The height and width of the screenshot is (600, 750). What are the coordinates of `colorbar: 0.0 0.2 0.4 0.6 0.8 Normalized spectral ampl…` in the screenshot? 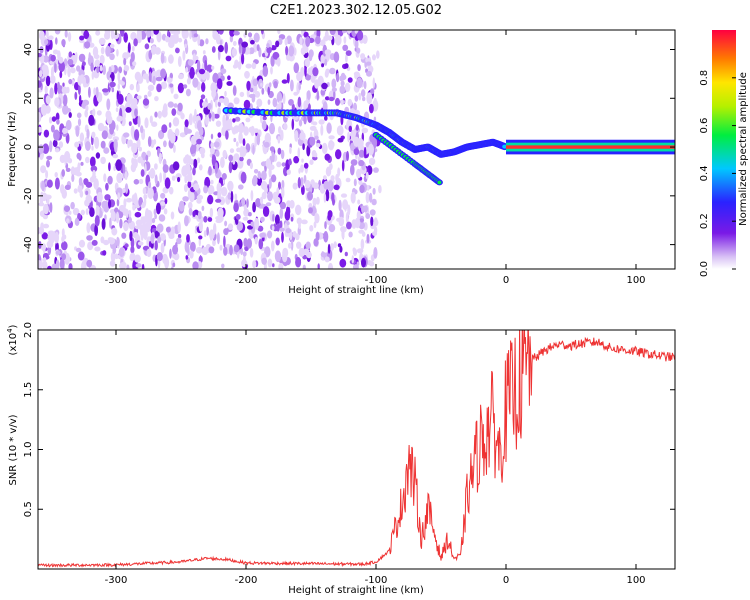 It's located at (724, 153).